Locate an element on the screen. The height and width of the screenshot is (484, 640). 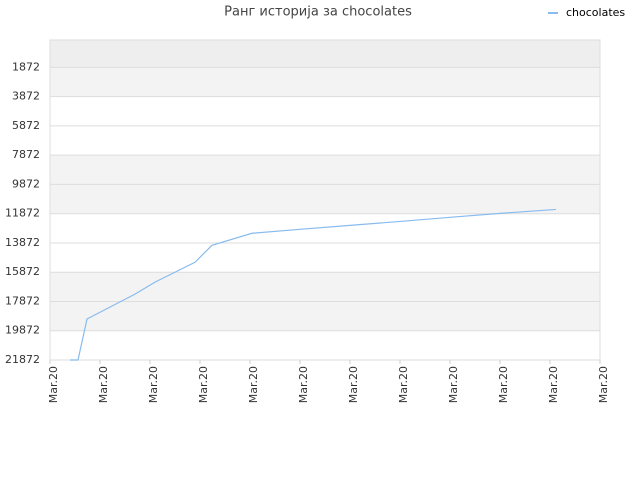
y-tick-label: 9872 is located at coordinates (26, 183).